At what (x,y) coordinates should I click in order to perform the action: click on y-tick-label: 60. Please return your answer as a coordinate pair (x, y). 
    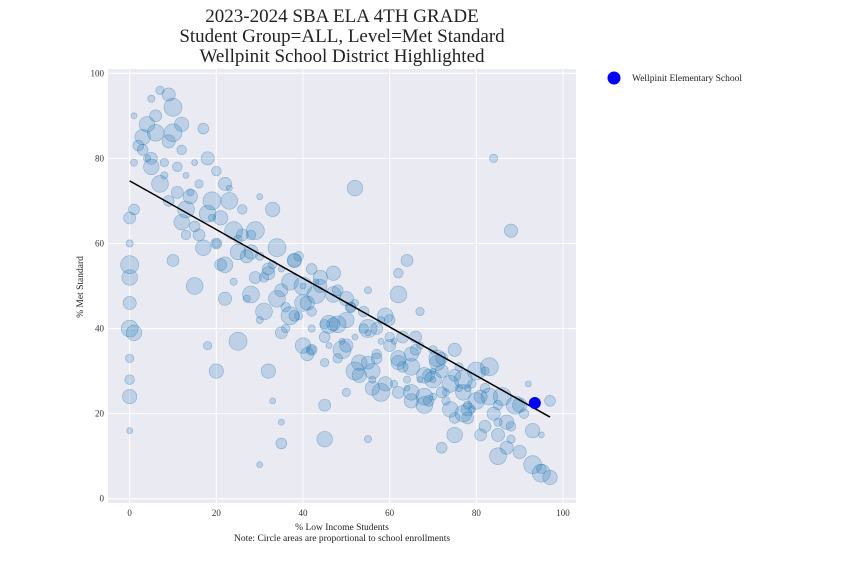
    Looking at the image, I should click on (100, 243).